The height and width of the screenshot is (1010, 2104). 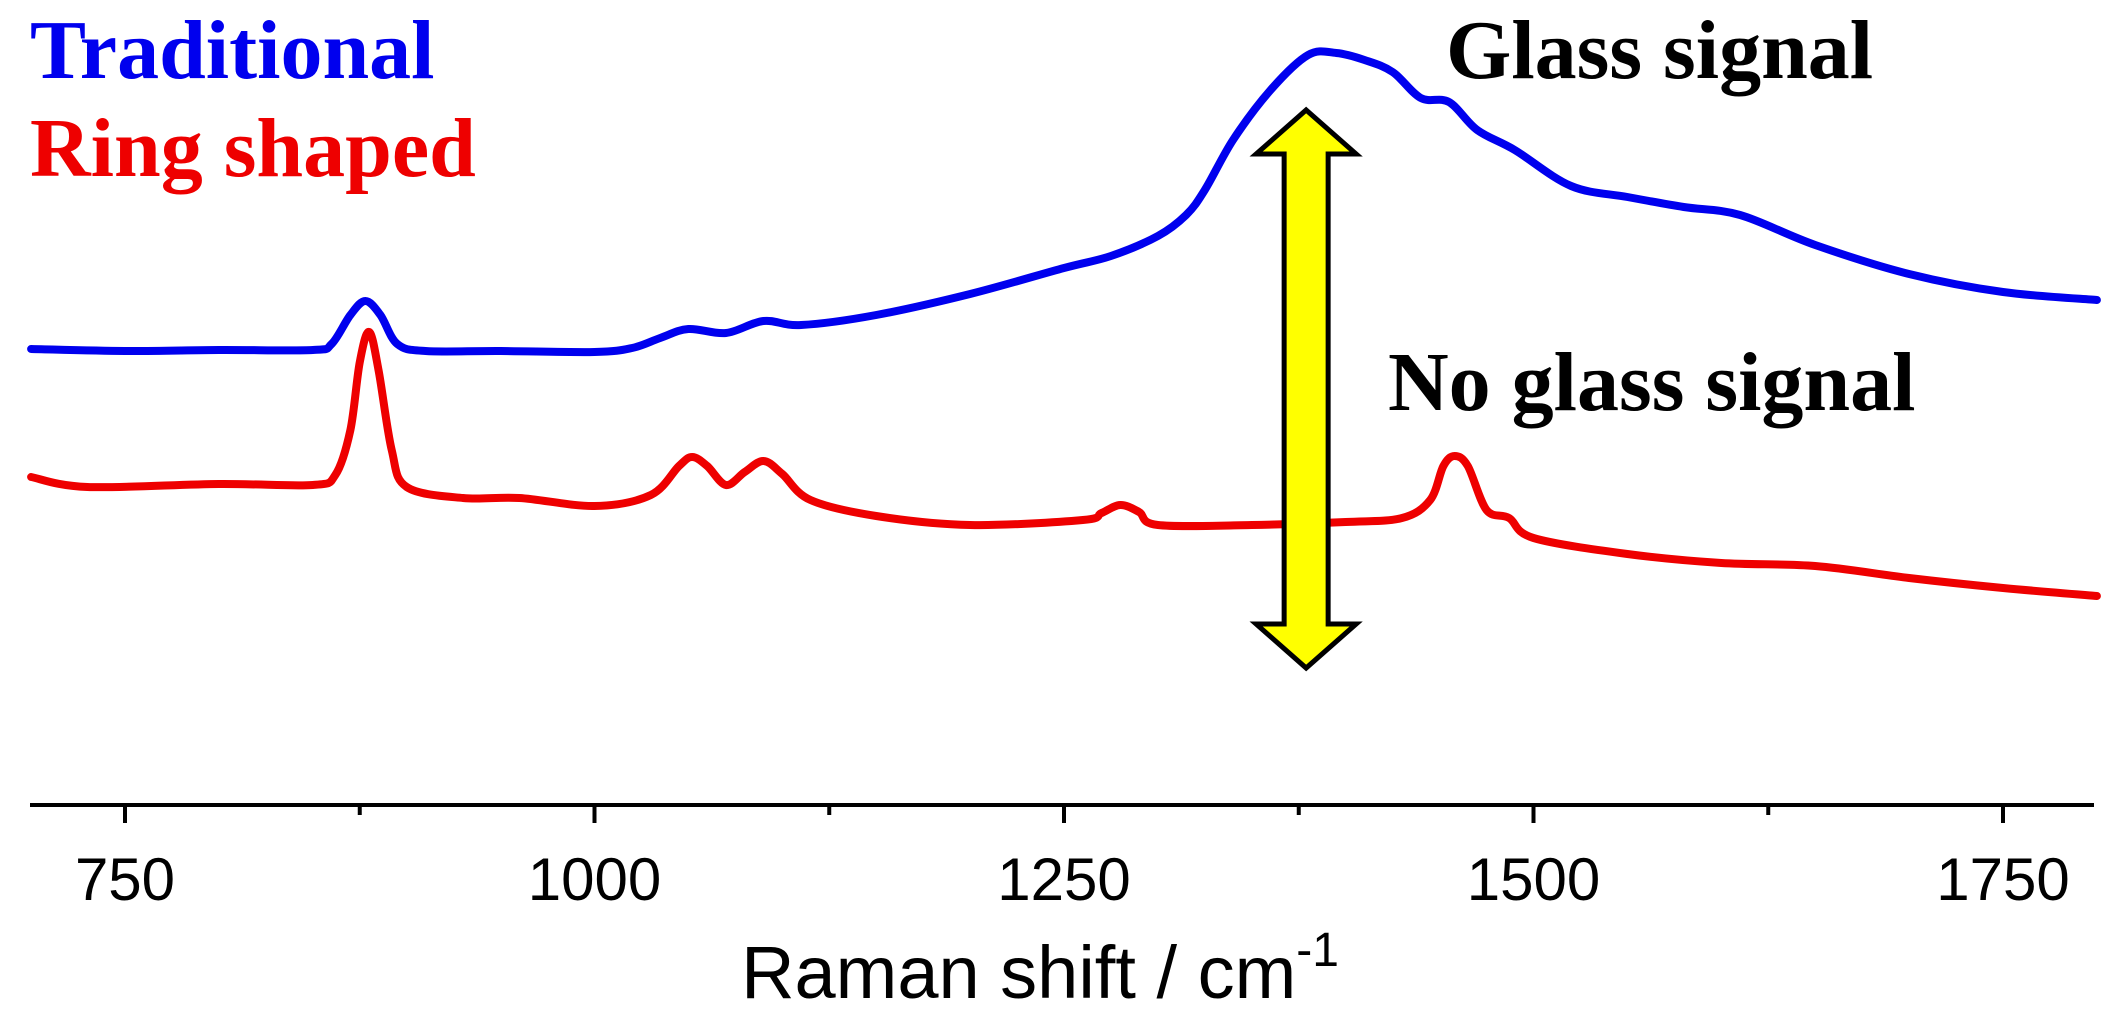 What do you see at coordinates (125, 879) in the screenshot?
I see `x-tick-label: 750` at bounding box center [125, 879].